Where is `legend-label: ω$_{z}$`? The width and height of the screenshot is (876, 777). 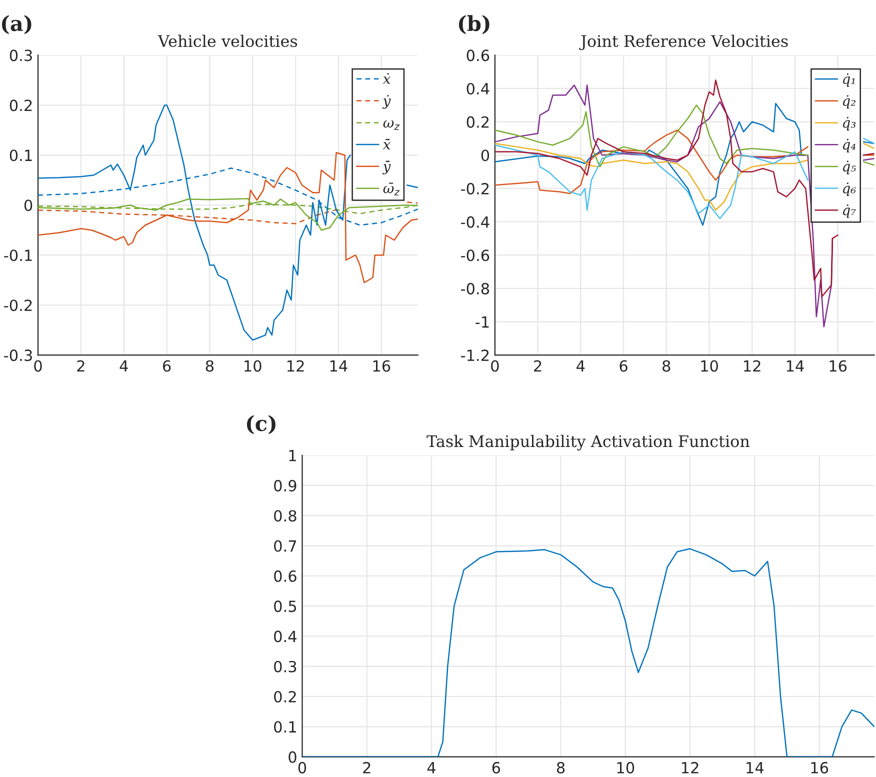 legend-label: ω$_{z}$ is located at coordinates (391, 125).